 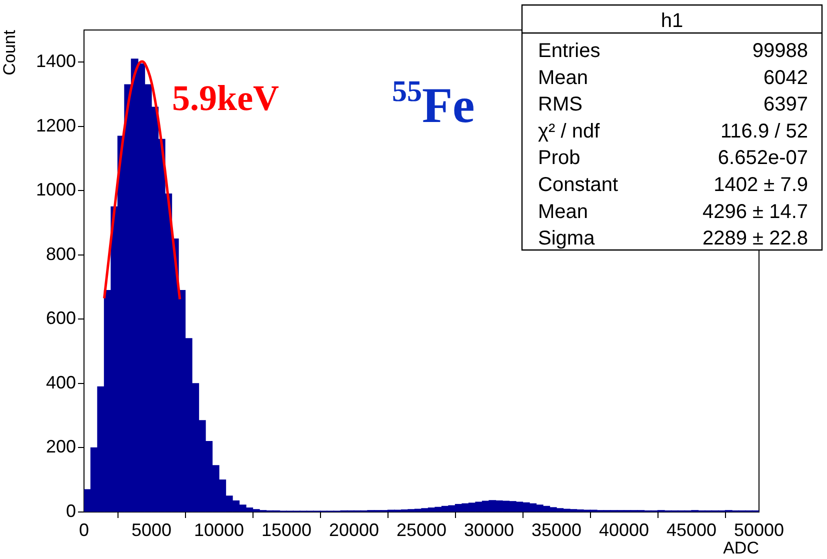 I want to click on x-axis-title: ADC, so click(x=741, y=548).